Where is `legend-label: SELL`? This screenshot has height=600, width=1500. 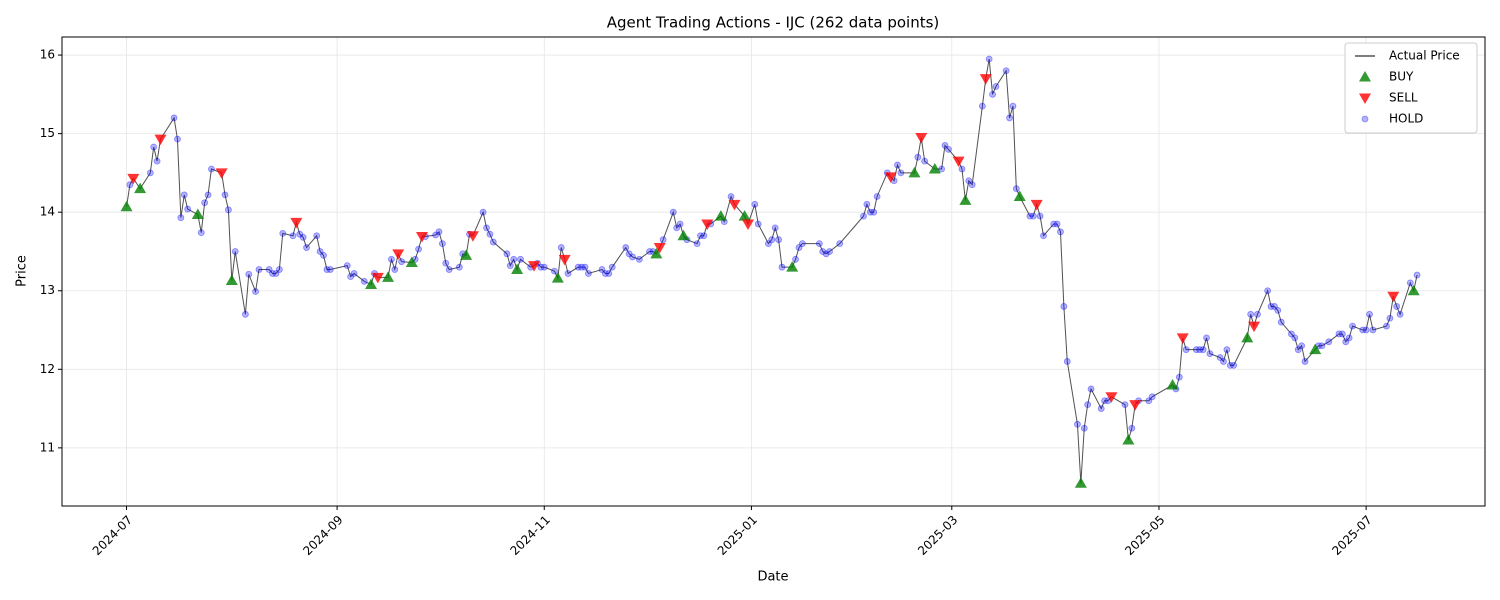
legend-label: SELL is located at coordinates (1403, 98).